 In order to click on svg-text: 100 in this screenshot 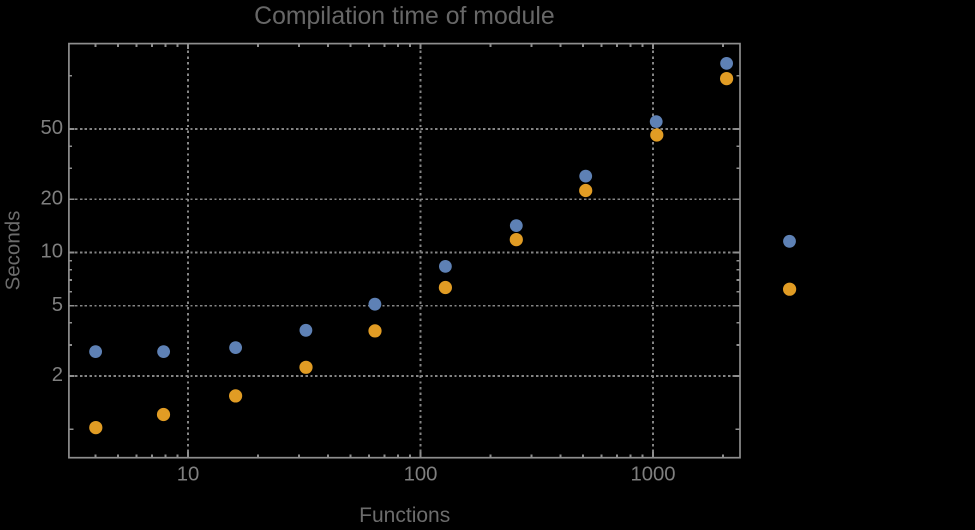, I will do `click(421, 474)`.